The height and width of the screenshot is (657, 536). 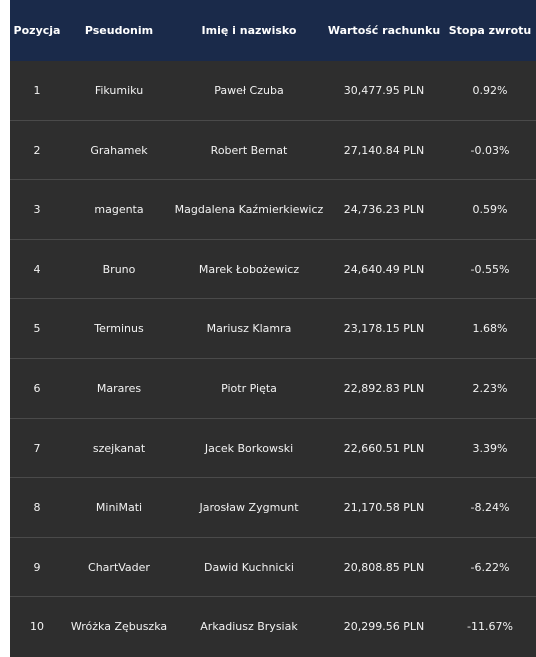 What do you see at coordinates (37, 567) in the screenshot?
I see `rank-cell: 9` at bounding box center [37, 567].